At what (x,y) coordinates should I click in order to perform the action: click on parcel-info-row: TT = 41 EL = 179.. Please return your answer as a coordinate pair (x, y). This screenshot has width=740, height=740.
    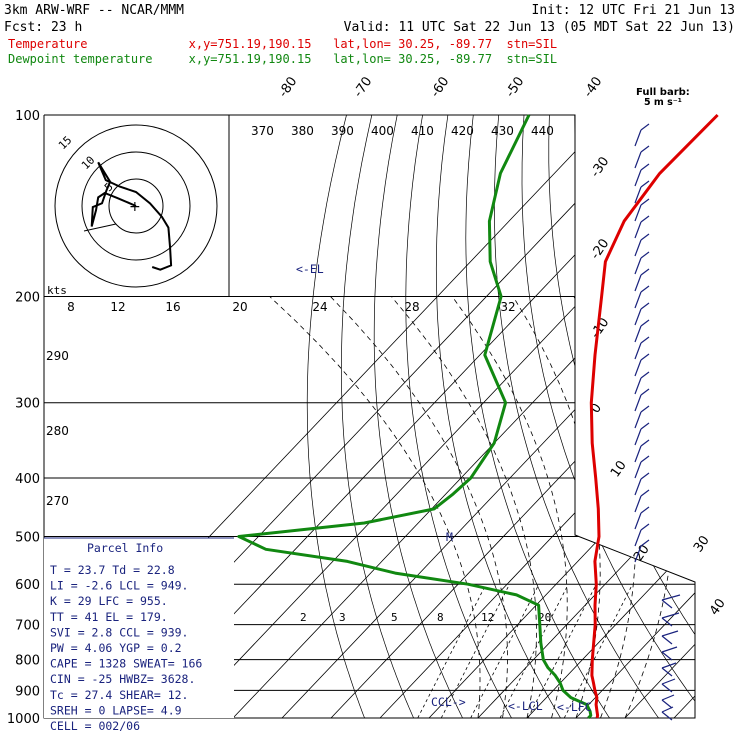
    Looking at the image, I should click on (109, 617).